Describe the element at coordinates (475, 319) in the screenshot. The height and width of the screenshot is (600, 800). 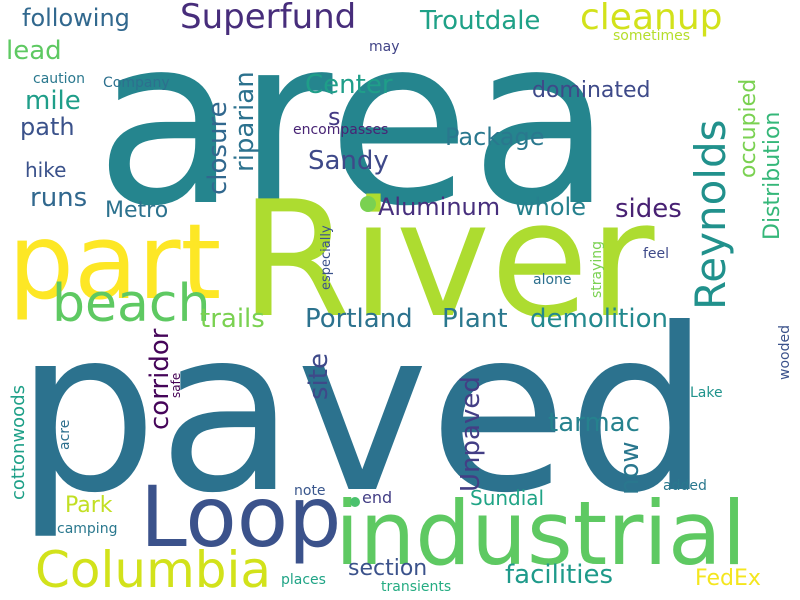
I see `word-plant: Plant` at that location.